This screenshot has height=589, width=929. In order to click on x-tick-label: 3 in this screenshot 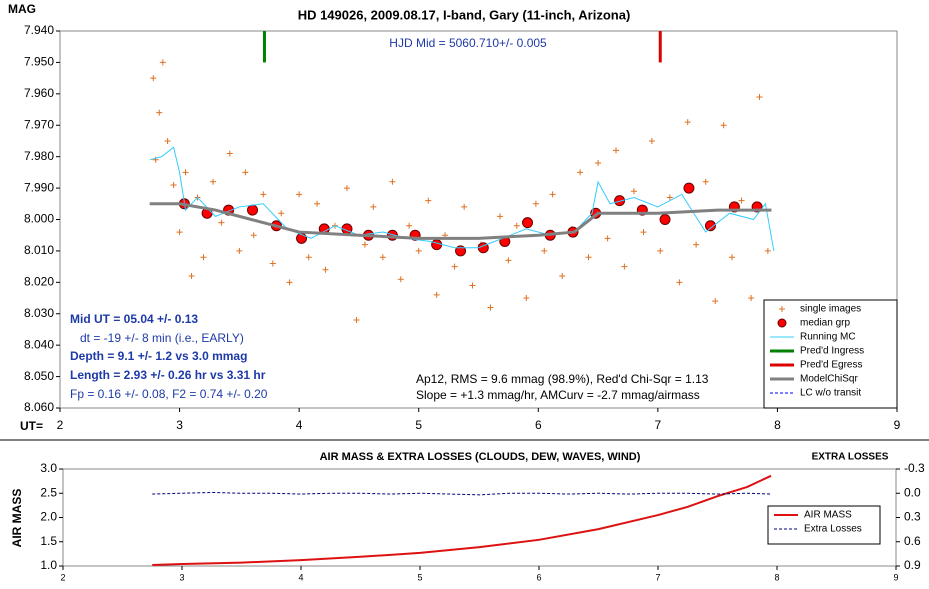, I will do `click(181, 577)`.